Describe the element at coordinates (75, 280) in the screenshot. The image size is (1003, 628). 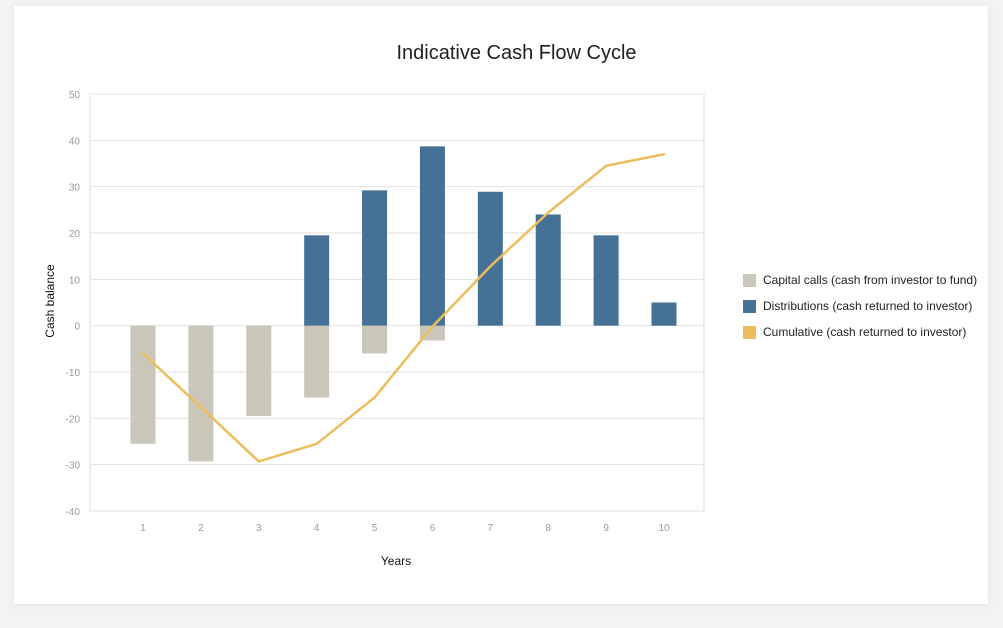
I see `y-tick-label: 10` at that location.